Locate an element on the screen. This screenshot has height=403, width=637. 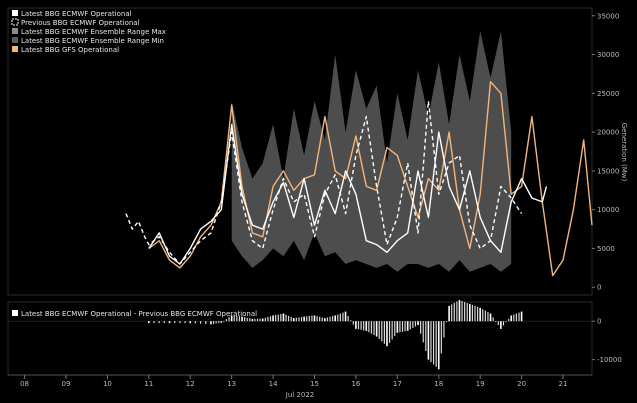
legend-label-ensemble-min: Latest BBG ECMWF Ensemble Range Min is located at coordinates (92, 41).